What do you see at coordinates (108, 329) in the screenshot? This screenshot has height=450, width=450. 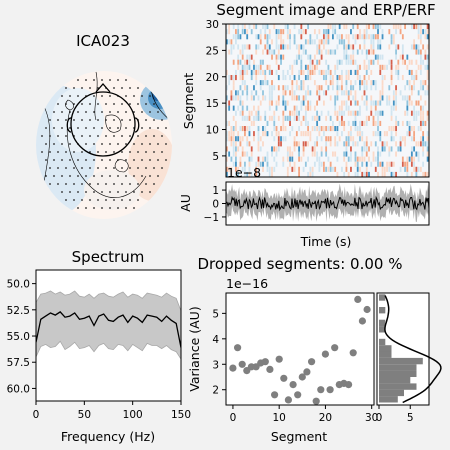 I see `spectrum-mean-line` at bounding box center [108, 329].